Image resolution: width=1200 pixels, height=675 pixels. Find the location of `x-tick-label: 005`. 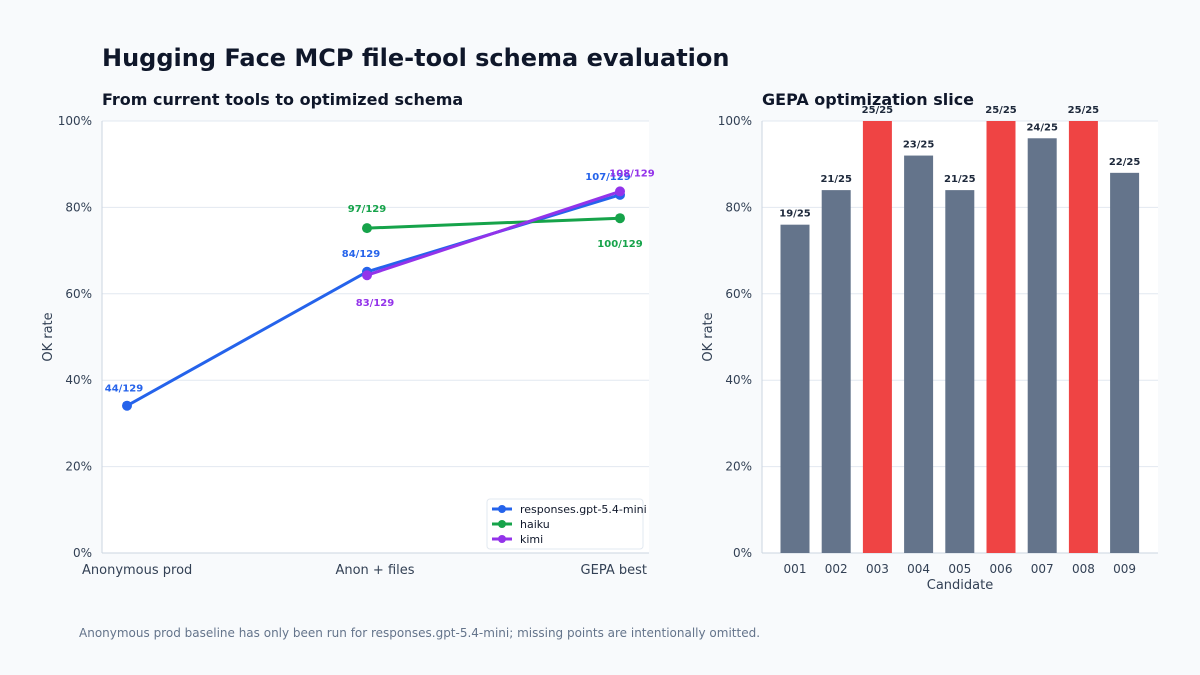

x-tick-label: 005 is located at coordinates (959, 569).